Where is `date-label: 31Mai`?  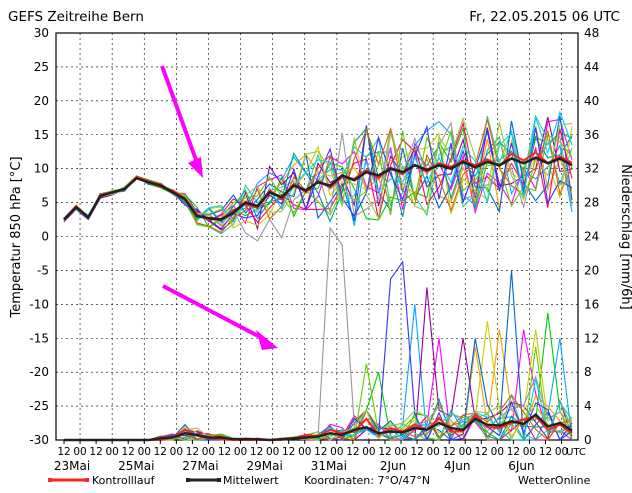 date-label: 31Mai is located at coordinates (329, 466).